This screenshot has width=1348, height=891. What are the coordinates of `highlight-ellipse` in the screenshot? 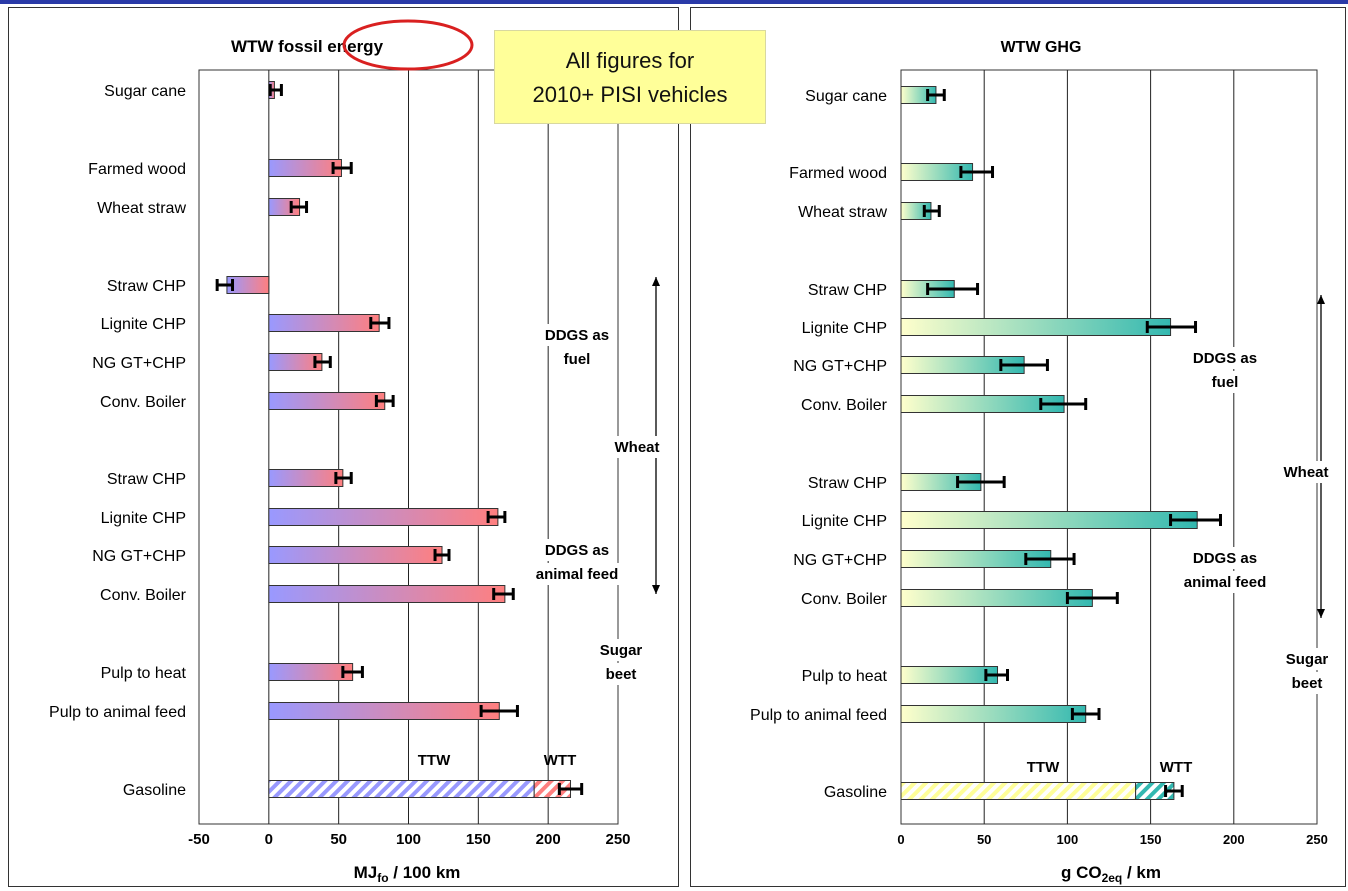 It's located at (408, 45).